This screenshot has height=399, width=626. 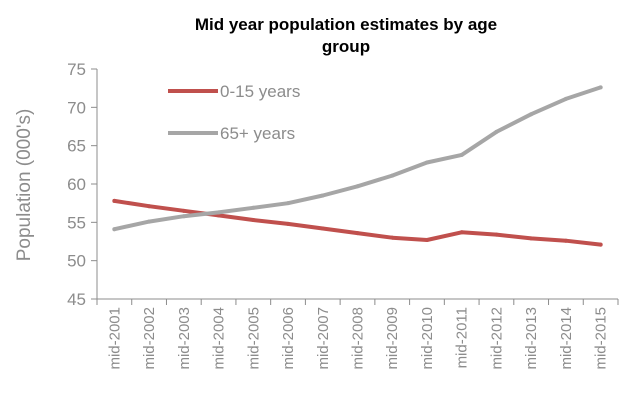 What do you see at coordinates (601, 338) in the screenshot?
I see `x-tick-label: mid-2015` at bounding box center [601, 338].